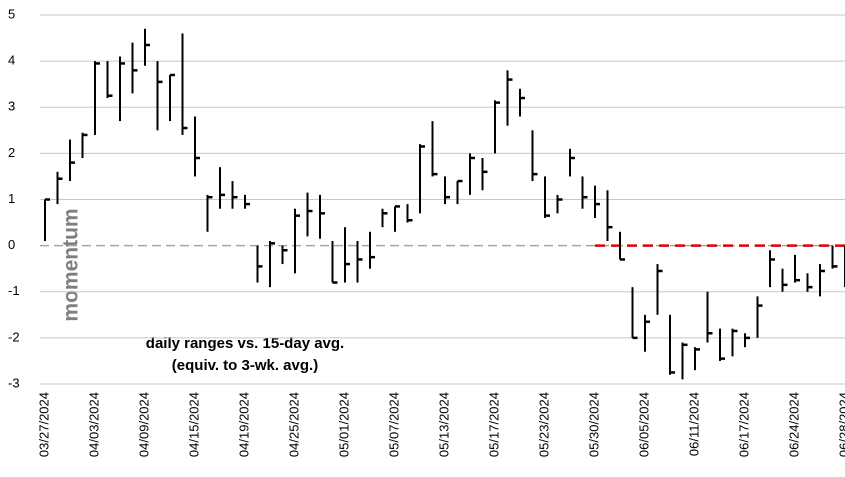 Image resolution: width=845 pixels, height=477 pixels. I want to click on y-tick-label: -2, so click(14, 336).